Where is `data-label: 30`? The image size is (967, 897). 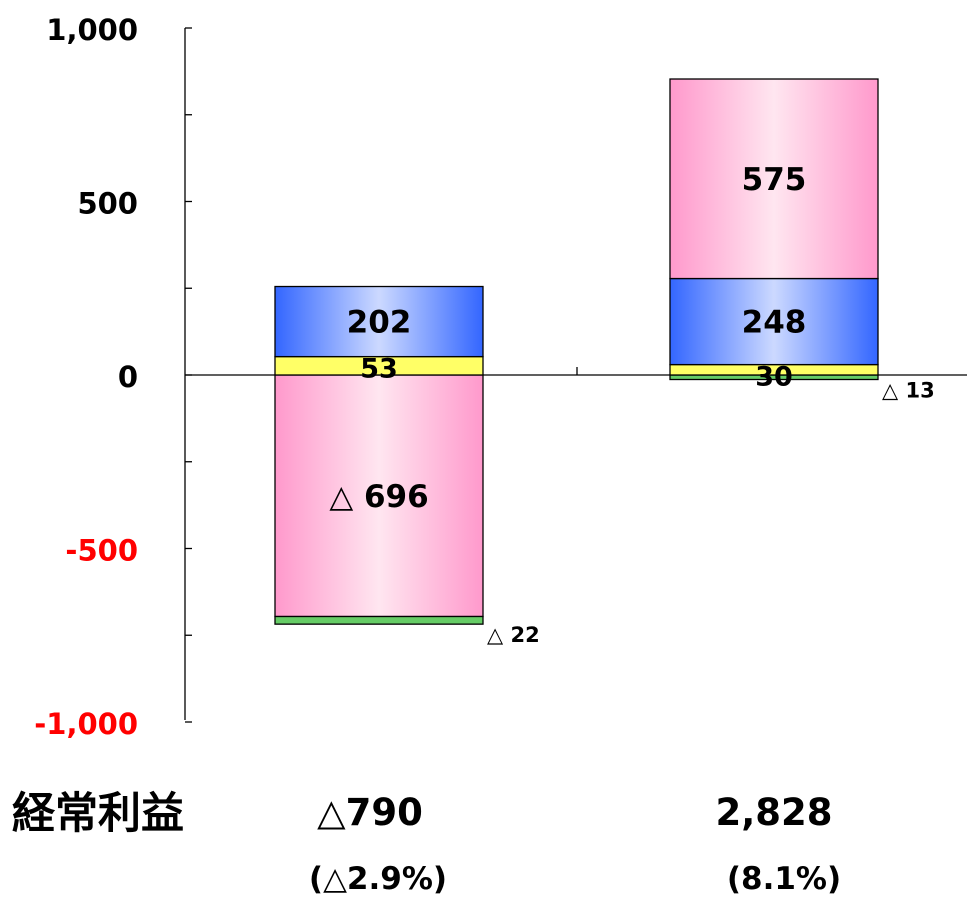 data-label: 30 is located at coordinates (774, 377).